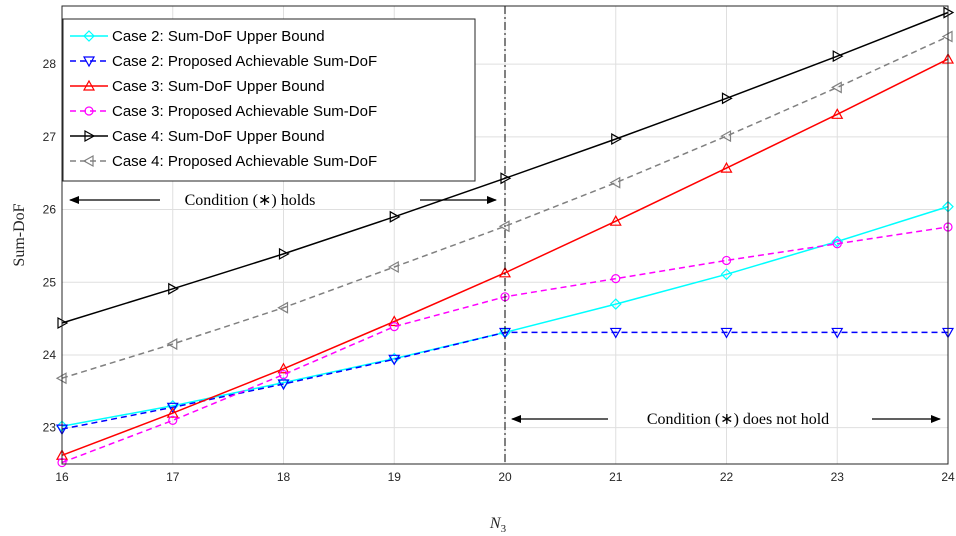 This screenshot has height=536, width=956. I want to click on legend-item: Case 2: Sum-DoF Upper Bound, so click(197, 36).